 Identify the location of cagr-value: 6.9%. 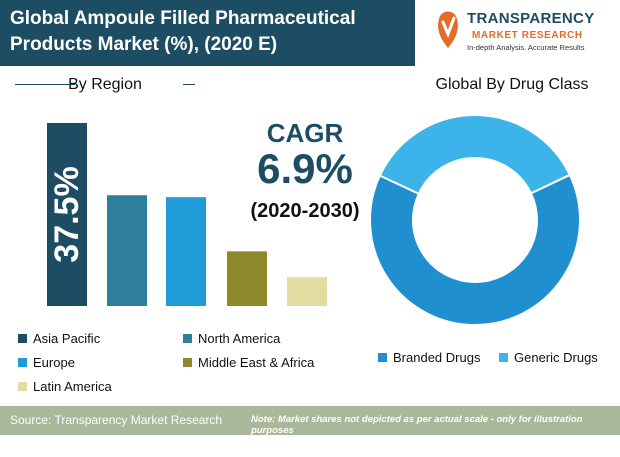
(305, 168).